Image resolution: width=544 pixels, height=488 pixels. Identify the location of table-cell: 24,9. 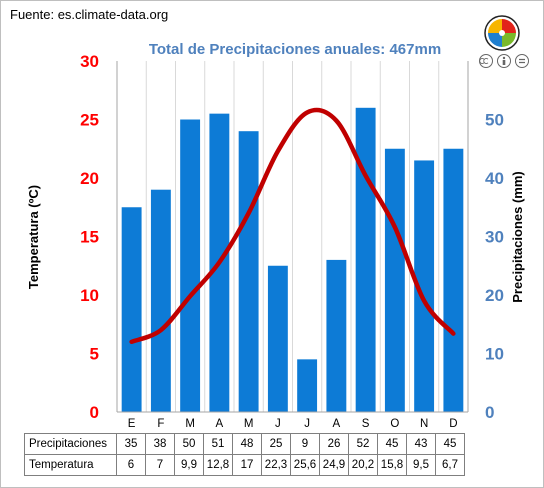
(334, 465).